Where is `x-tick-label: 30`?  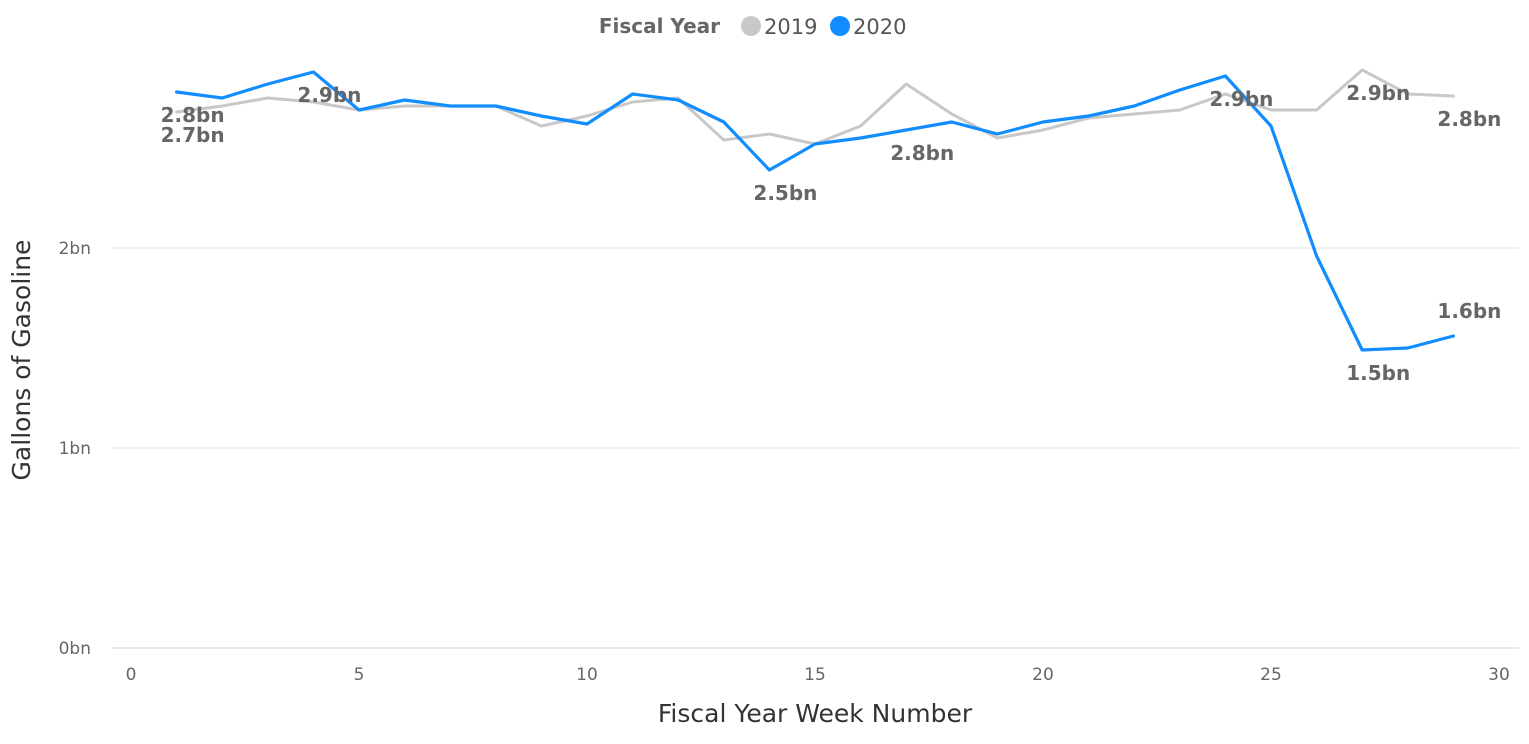
x-tick-label: 30 is located at coordinates (1499, 675).